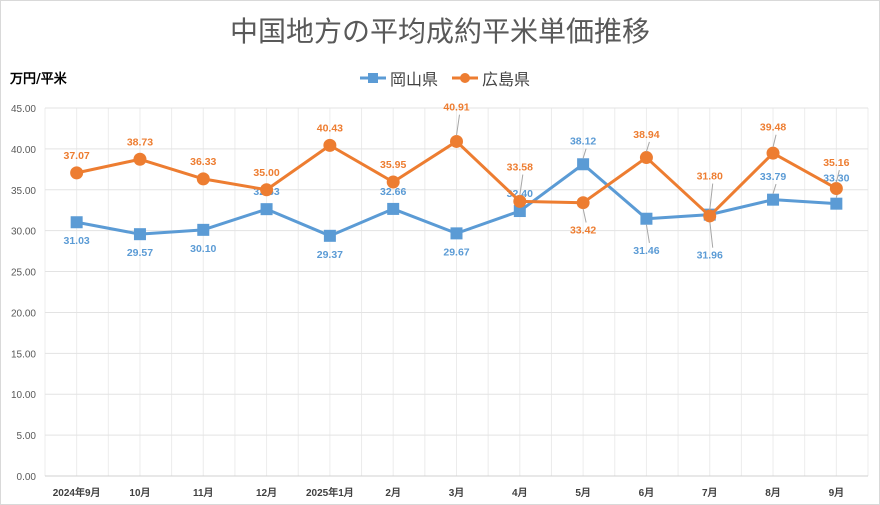  I want to click on x-tick-label: 2月, so click(393, 493).